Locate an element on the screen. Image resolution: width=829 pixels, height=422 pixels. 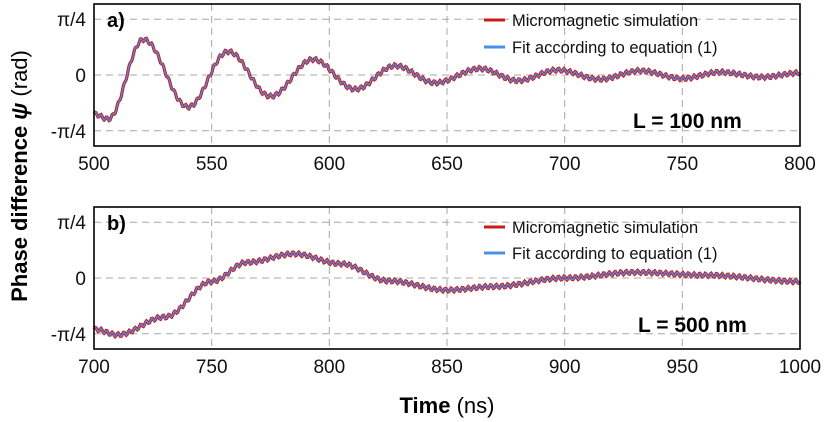
y-axis-label-unit: (rad) is located at coordinates (19, 76).